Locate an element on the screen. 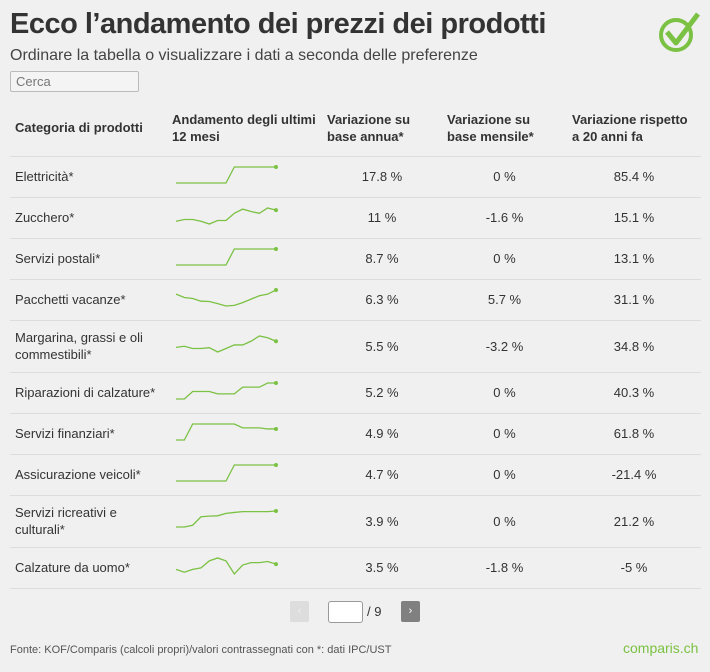 Image resolution: width=710 pixels, height=672 pixels. annual-change-cell: 17.8 % is located at coordinates (382, 177).